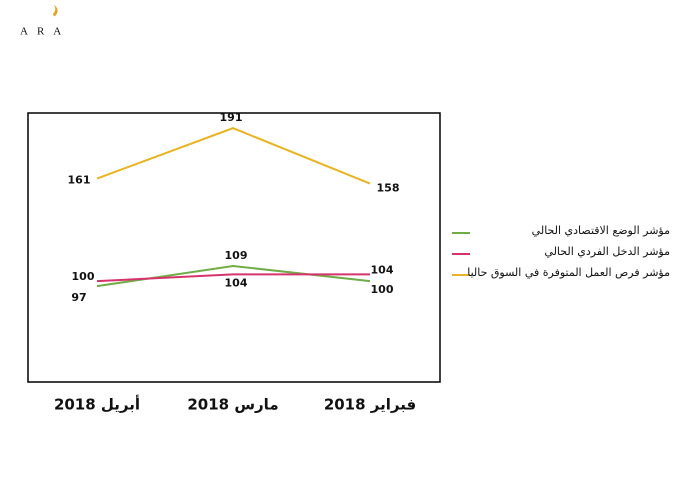 The width and height of the screenshot is (682, 500). I want to click on legend-label: مؤشر الوضع الاقتصادي الحالي, so click(601, 230).